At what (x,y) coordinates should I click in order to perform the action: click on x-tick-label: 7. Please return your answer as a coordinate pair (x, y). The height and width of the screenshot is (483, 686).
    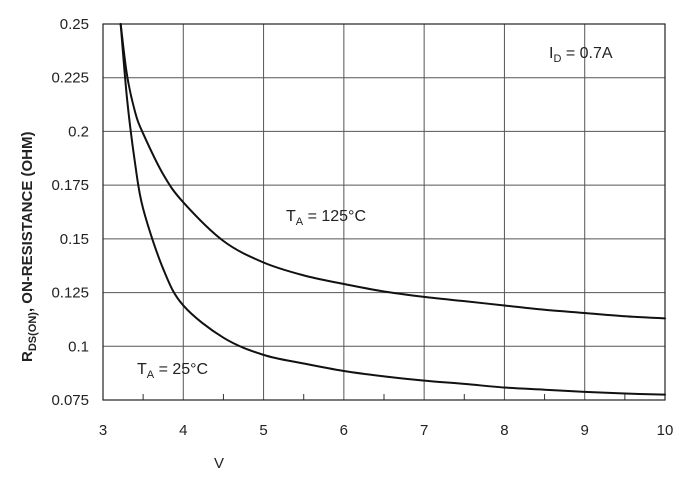
    Looking at the image, I should click on (424, 430).